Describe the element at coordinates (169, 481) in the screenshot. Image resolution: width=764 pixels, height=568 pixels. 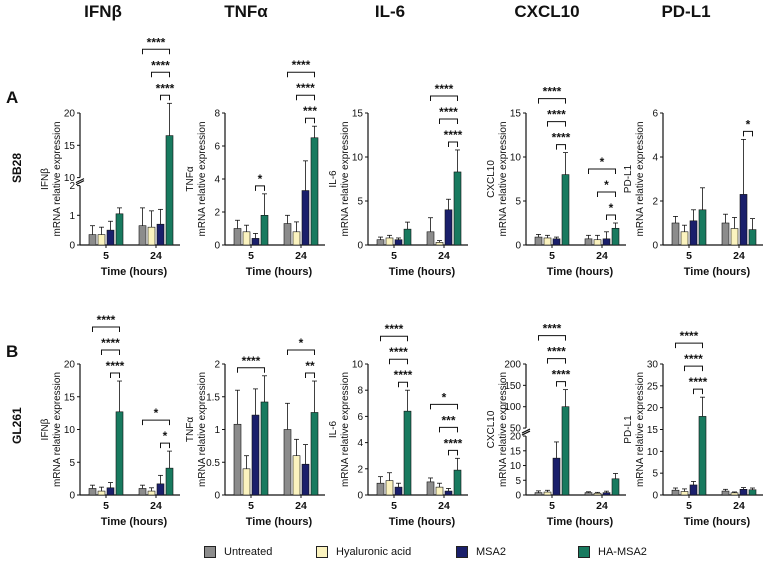
I see `gl261-ifn-bar-ha-msa2-24h` at that location.